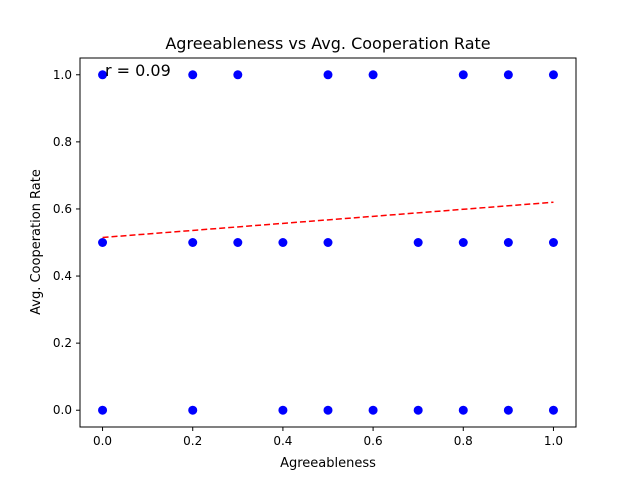 Image resolution: width=640 pixels, height=480 pixels. Describe the element at coordinates (62, 410) in the screenshot. I see `y-tick-label: 0.0` at that location.